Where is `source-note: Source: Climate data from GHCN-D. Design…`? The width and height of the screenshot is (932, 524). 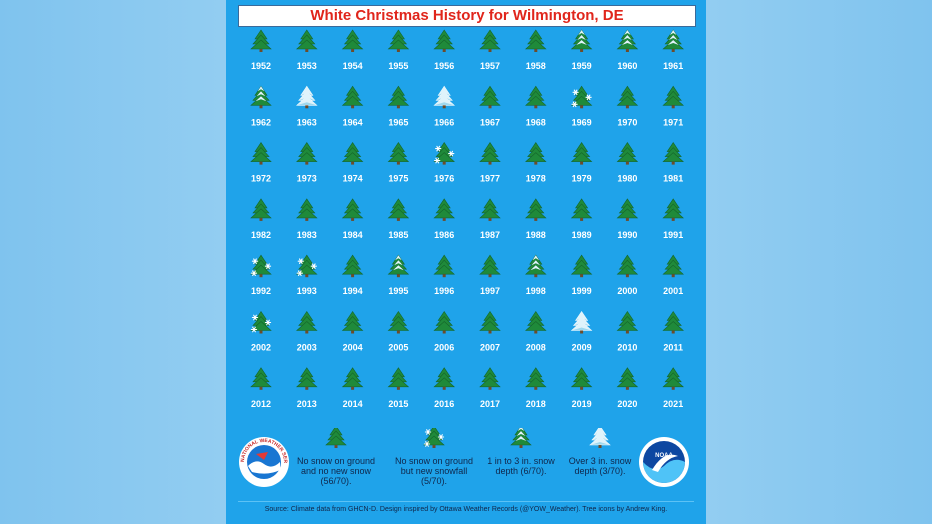
source-note: Source: Climate data from GHCN-D. Design… is located at coordinates (466, 509).